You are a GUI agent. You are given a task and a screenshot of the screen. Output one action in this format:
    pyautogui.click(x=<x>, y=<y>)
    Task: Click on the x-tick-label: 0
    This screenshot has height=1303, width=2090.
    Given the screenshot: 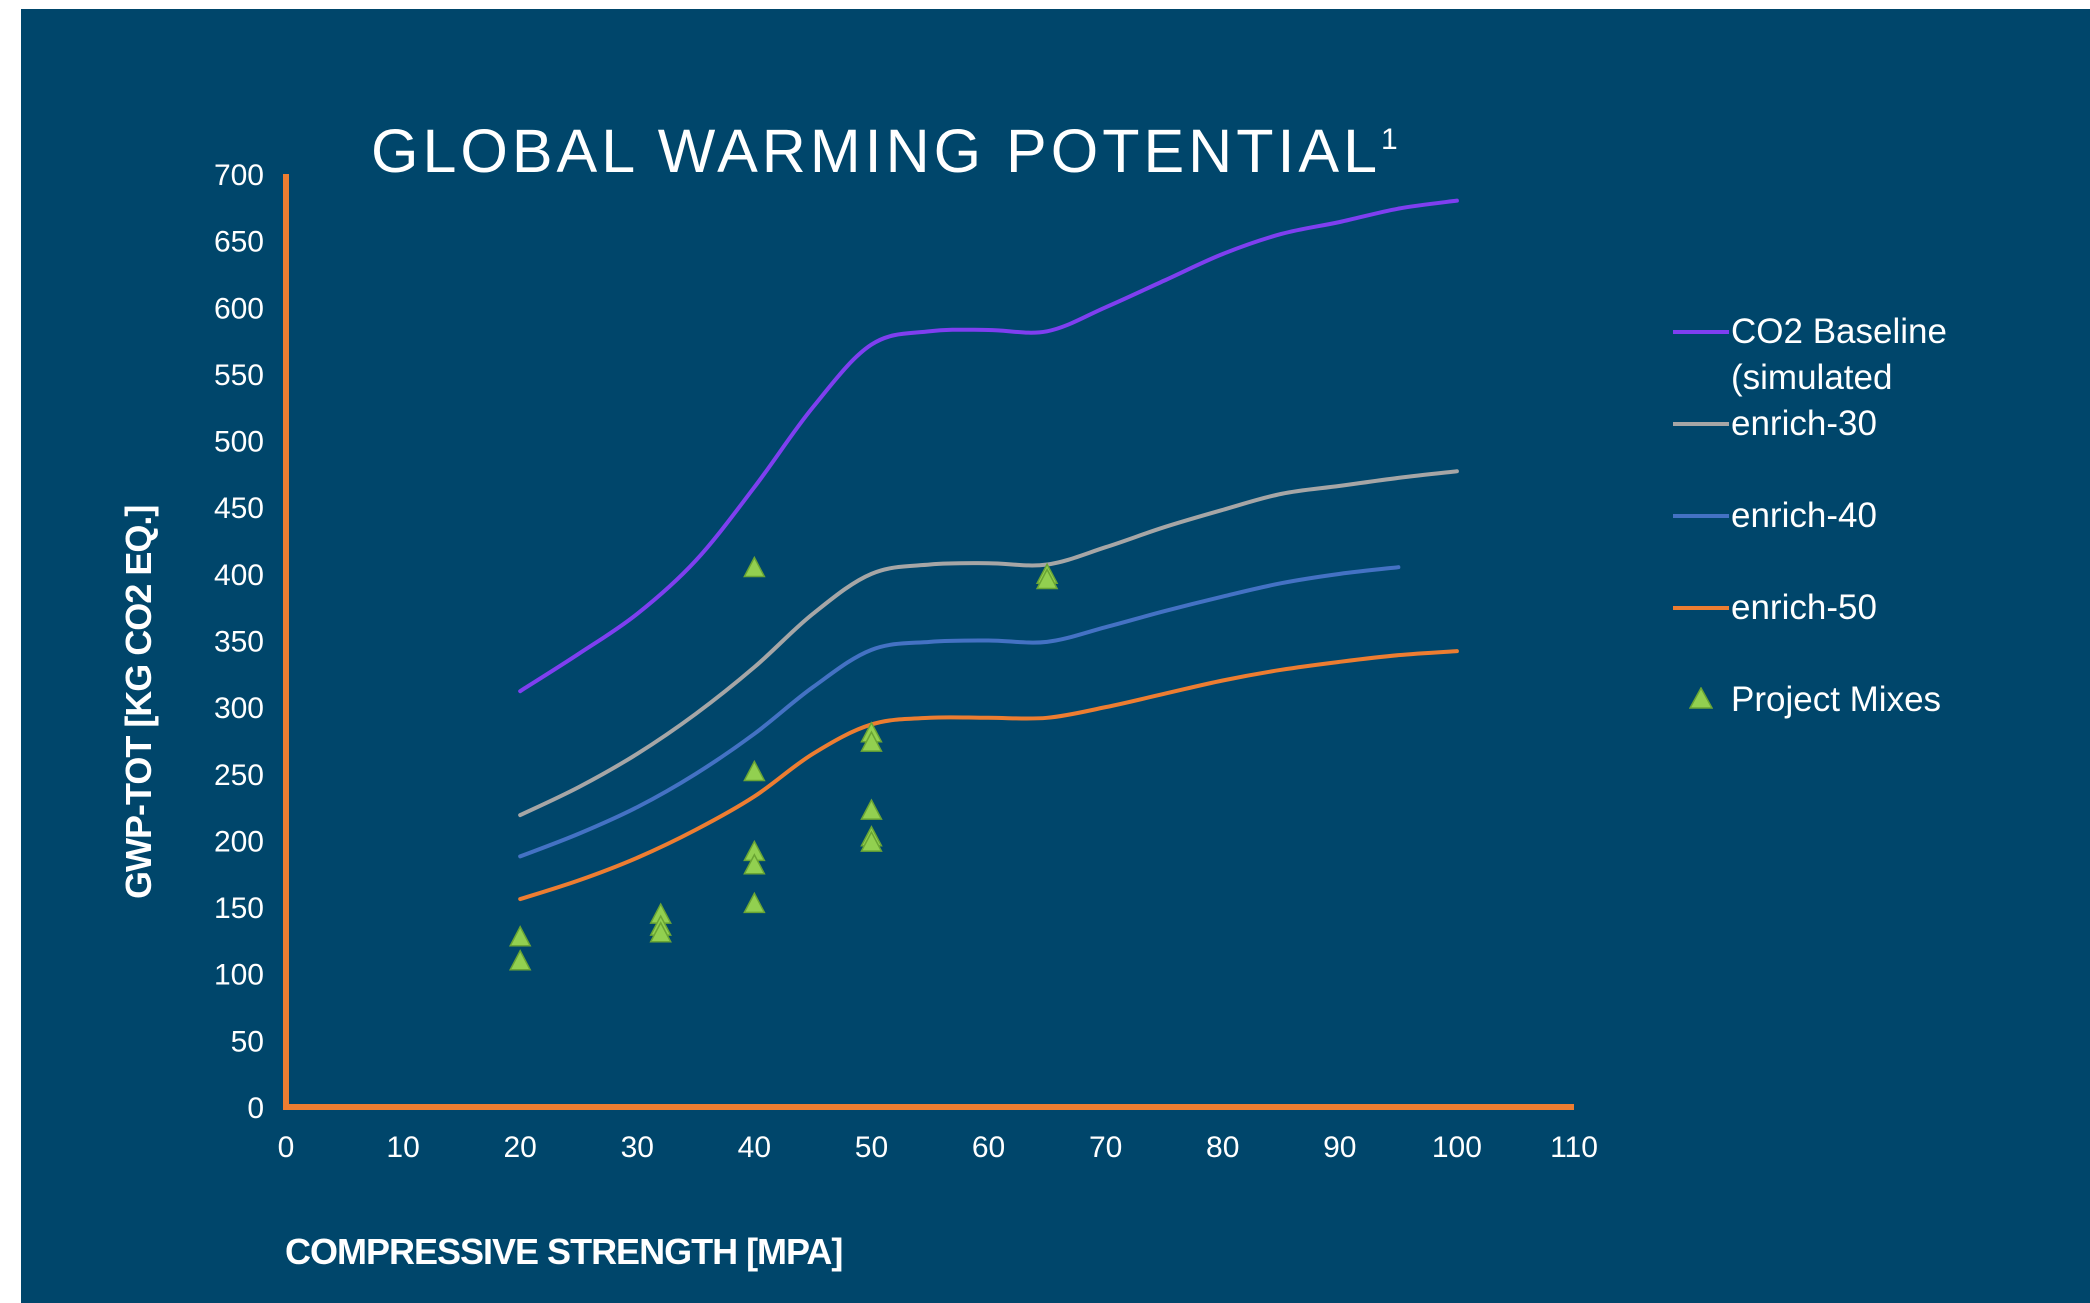 What is the action you would take?
    pyautogui.click(x=286, y=1147)
    